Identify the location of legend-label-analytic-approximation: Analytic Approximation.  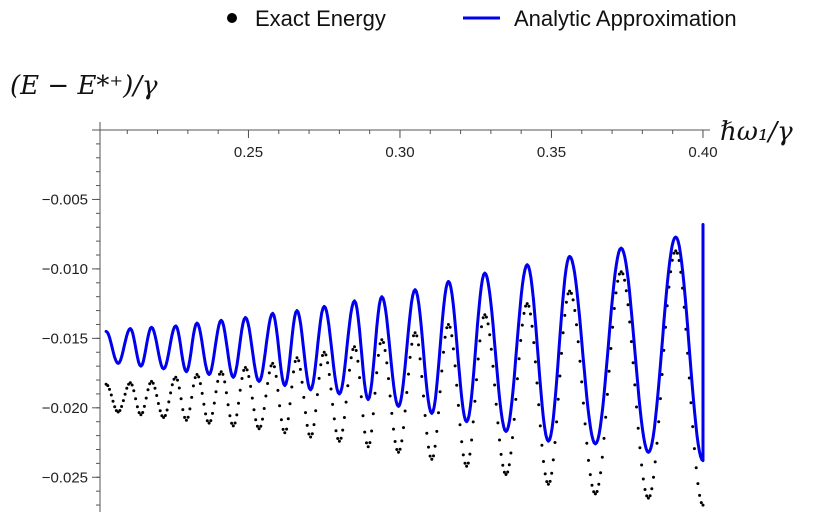
(625, 18).